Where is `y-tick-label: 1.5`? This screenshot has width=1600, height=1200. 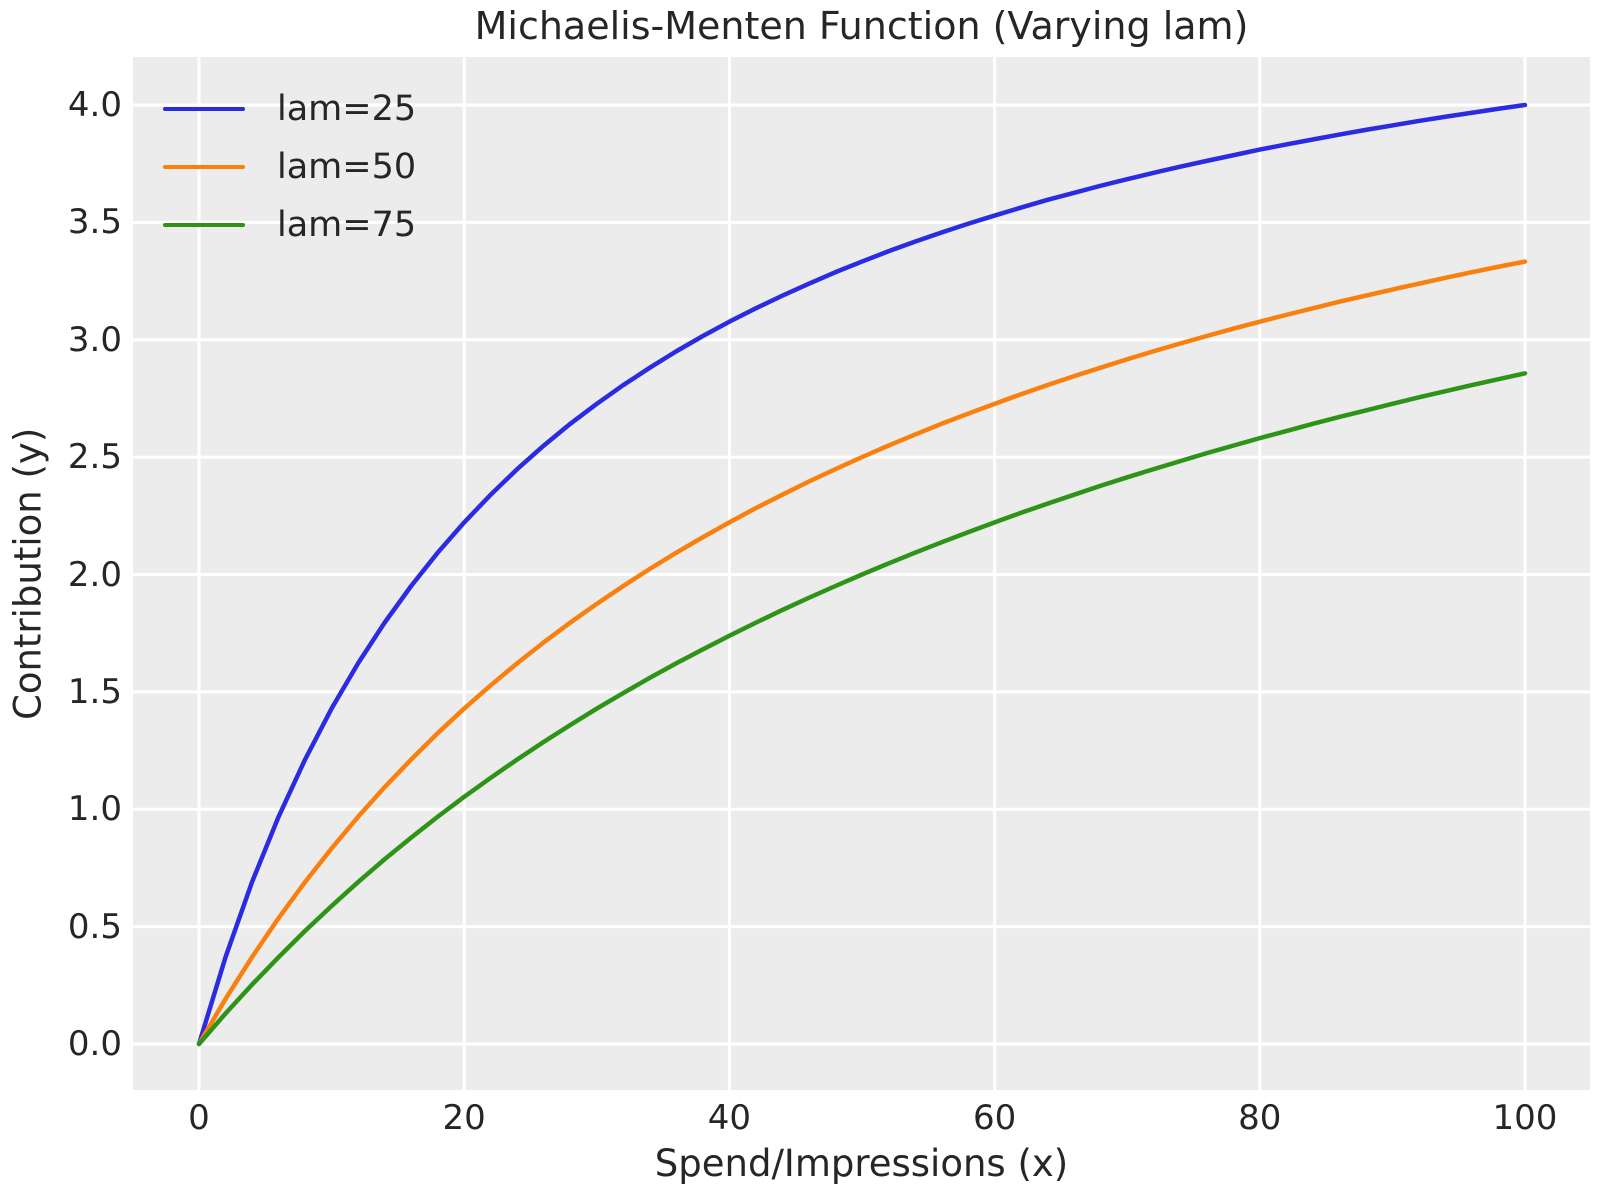 y-tick-label: 1.5 is located at coordinates (94, 691).